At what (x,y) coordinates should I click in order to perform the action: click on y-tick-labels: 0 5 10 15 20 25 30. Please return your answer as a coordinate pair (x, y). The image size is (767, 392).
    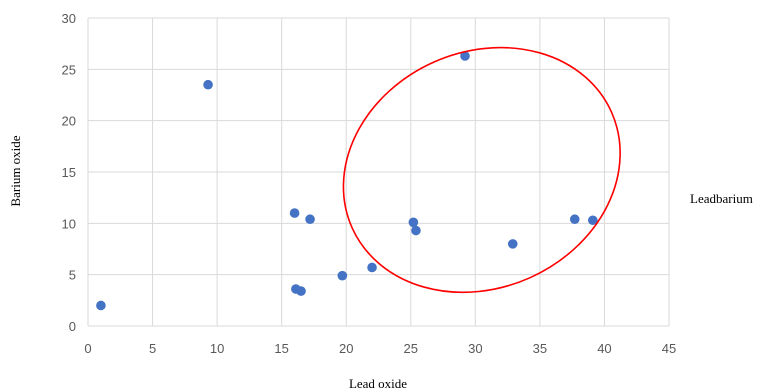
    Looking at the image, I should click on (69, 172).